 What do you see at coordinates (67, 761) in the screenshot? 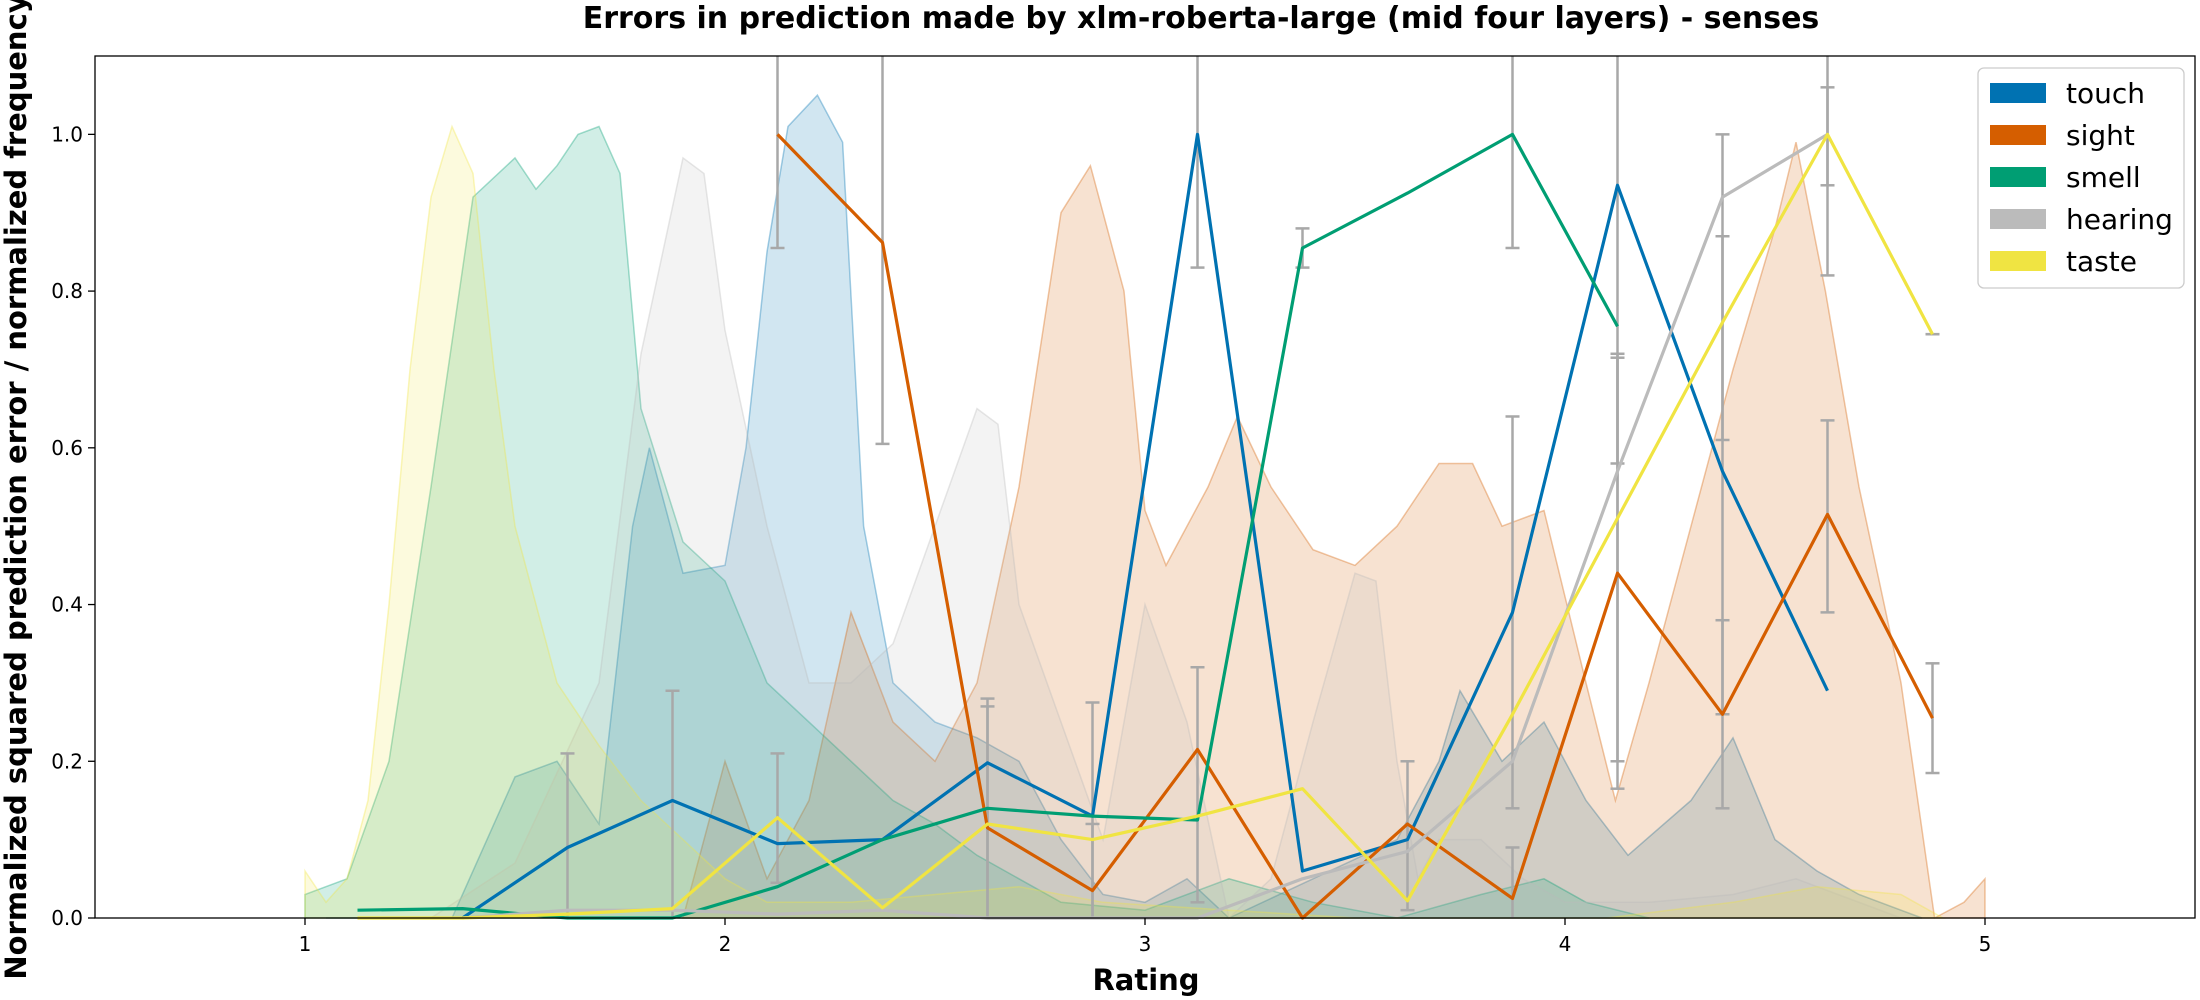
I see `y-tick-label: 0.2` at bounding box center [67, 761].